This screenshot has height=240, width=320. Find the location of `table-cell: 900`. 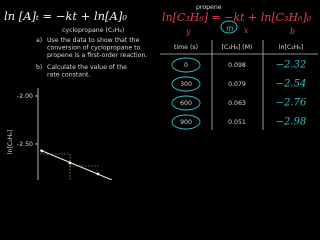

table-cell: 900 is located at coordinates (186, 122).